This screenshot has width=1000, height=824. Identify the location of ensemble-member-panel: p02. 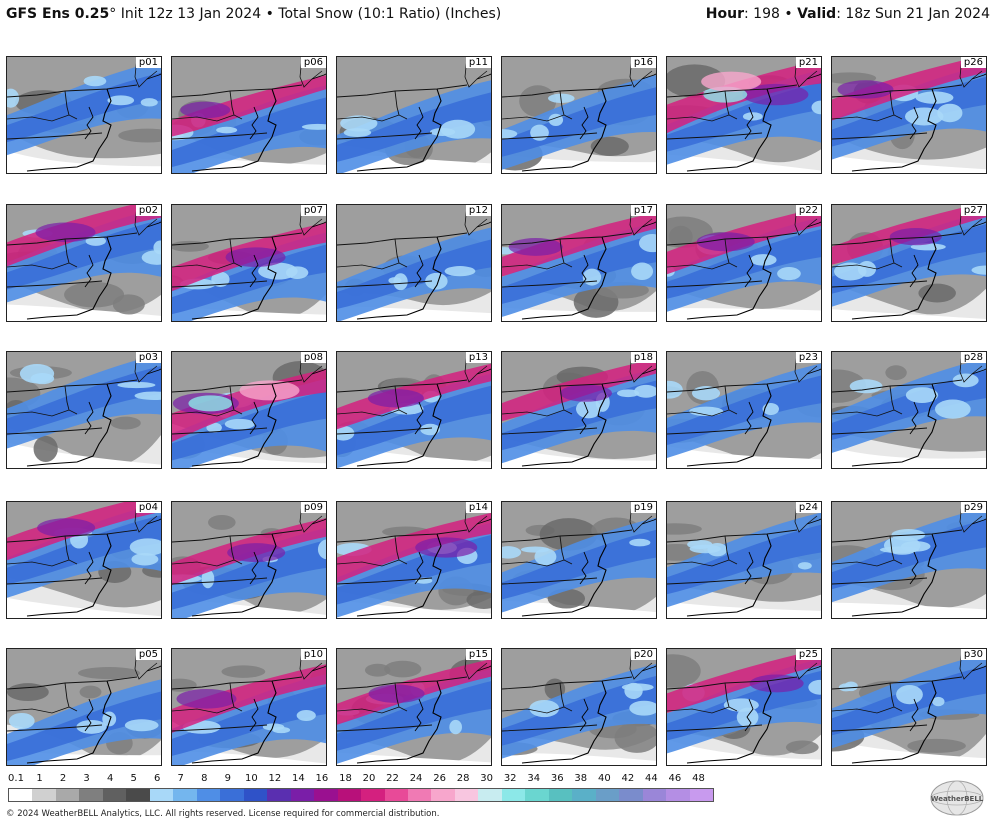
(84, 263).